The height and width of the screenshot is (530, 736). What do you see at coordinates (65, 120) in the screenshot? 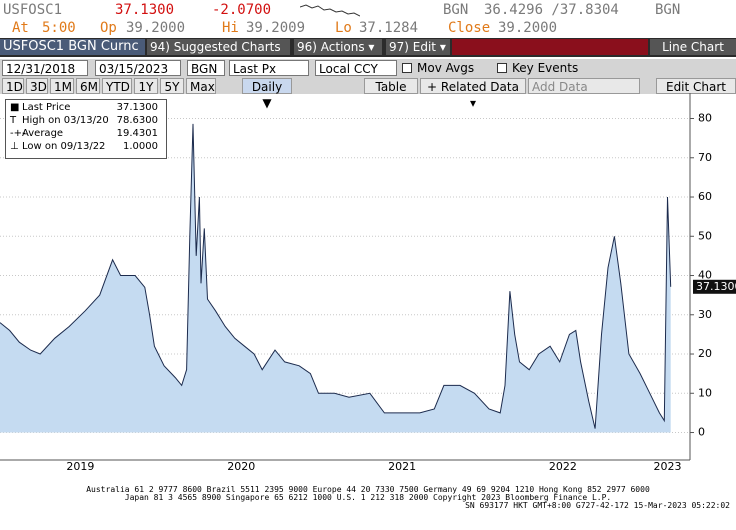
I see `legend-label: High on 03/13/20` at bounding box center [65, 120].